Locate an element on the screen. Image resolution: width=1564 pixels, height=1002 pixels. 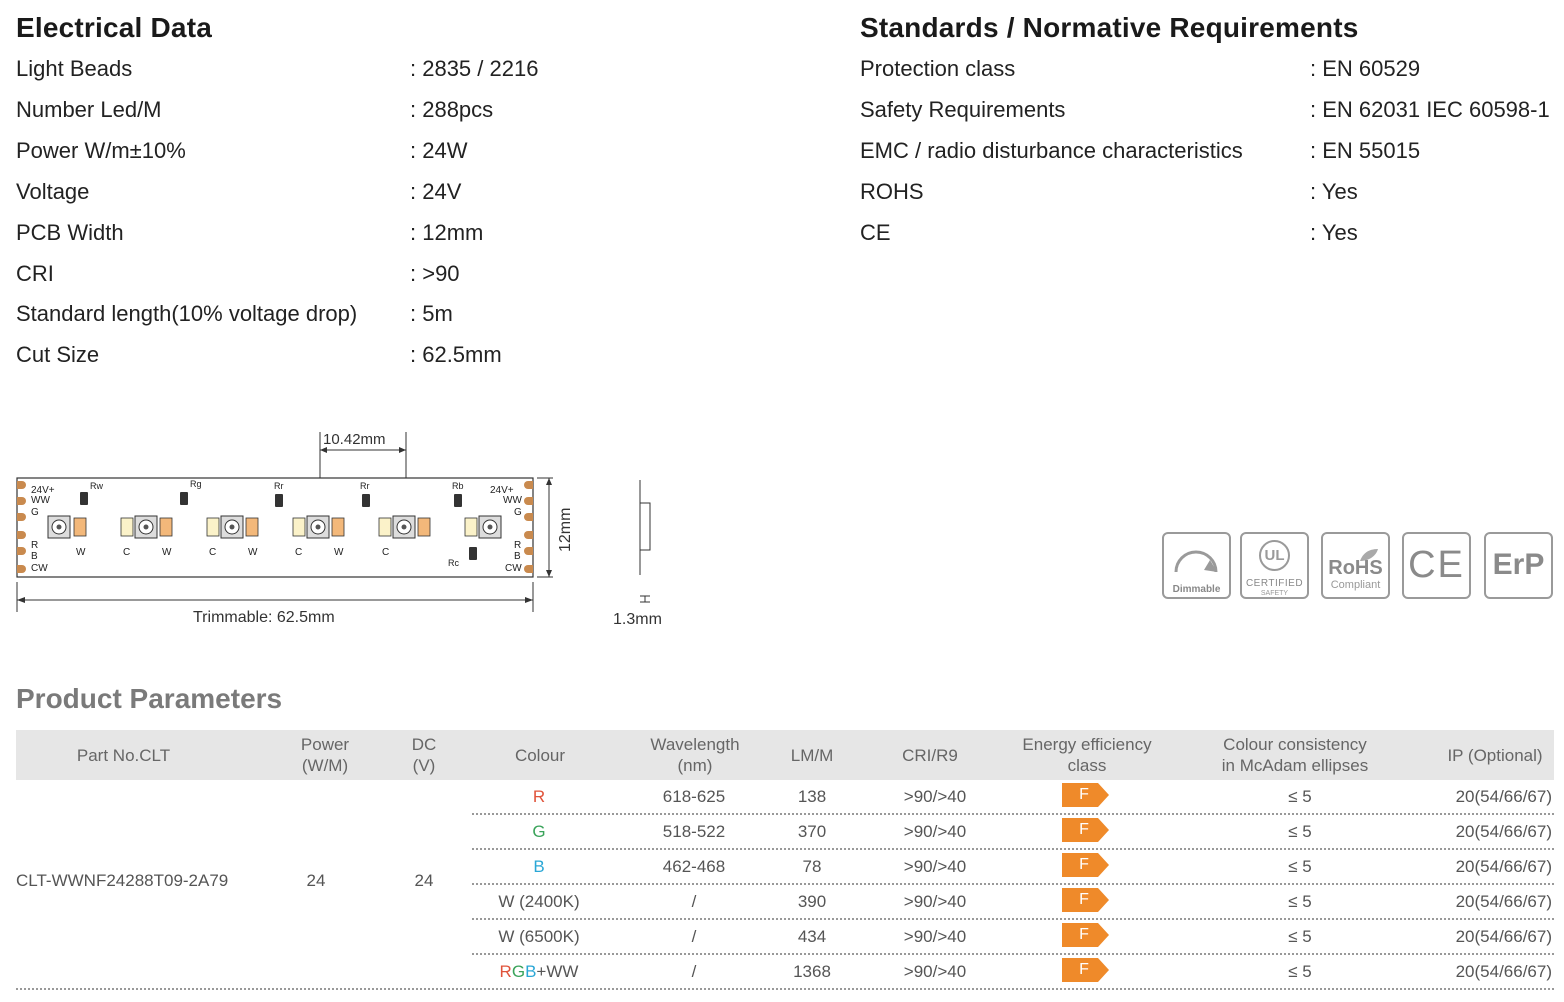
spec-value: : 62.5mm is located at coordinates (456, 354).